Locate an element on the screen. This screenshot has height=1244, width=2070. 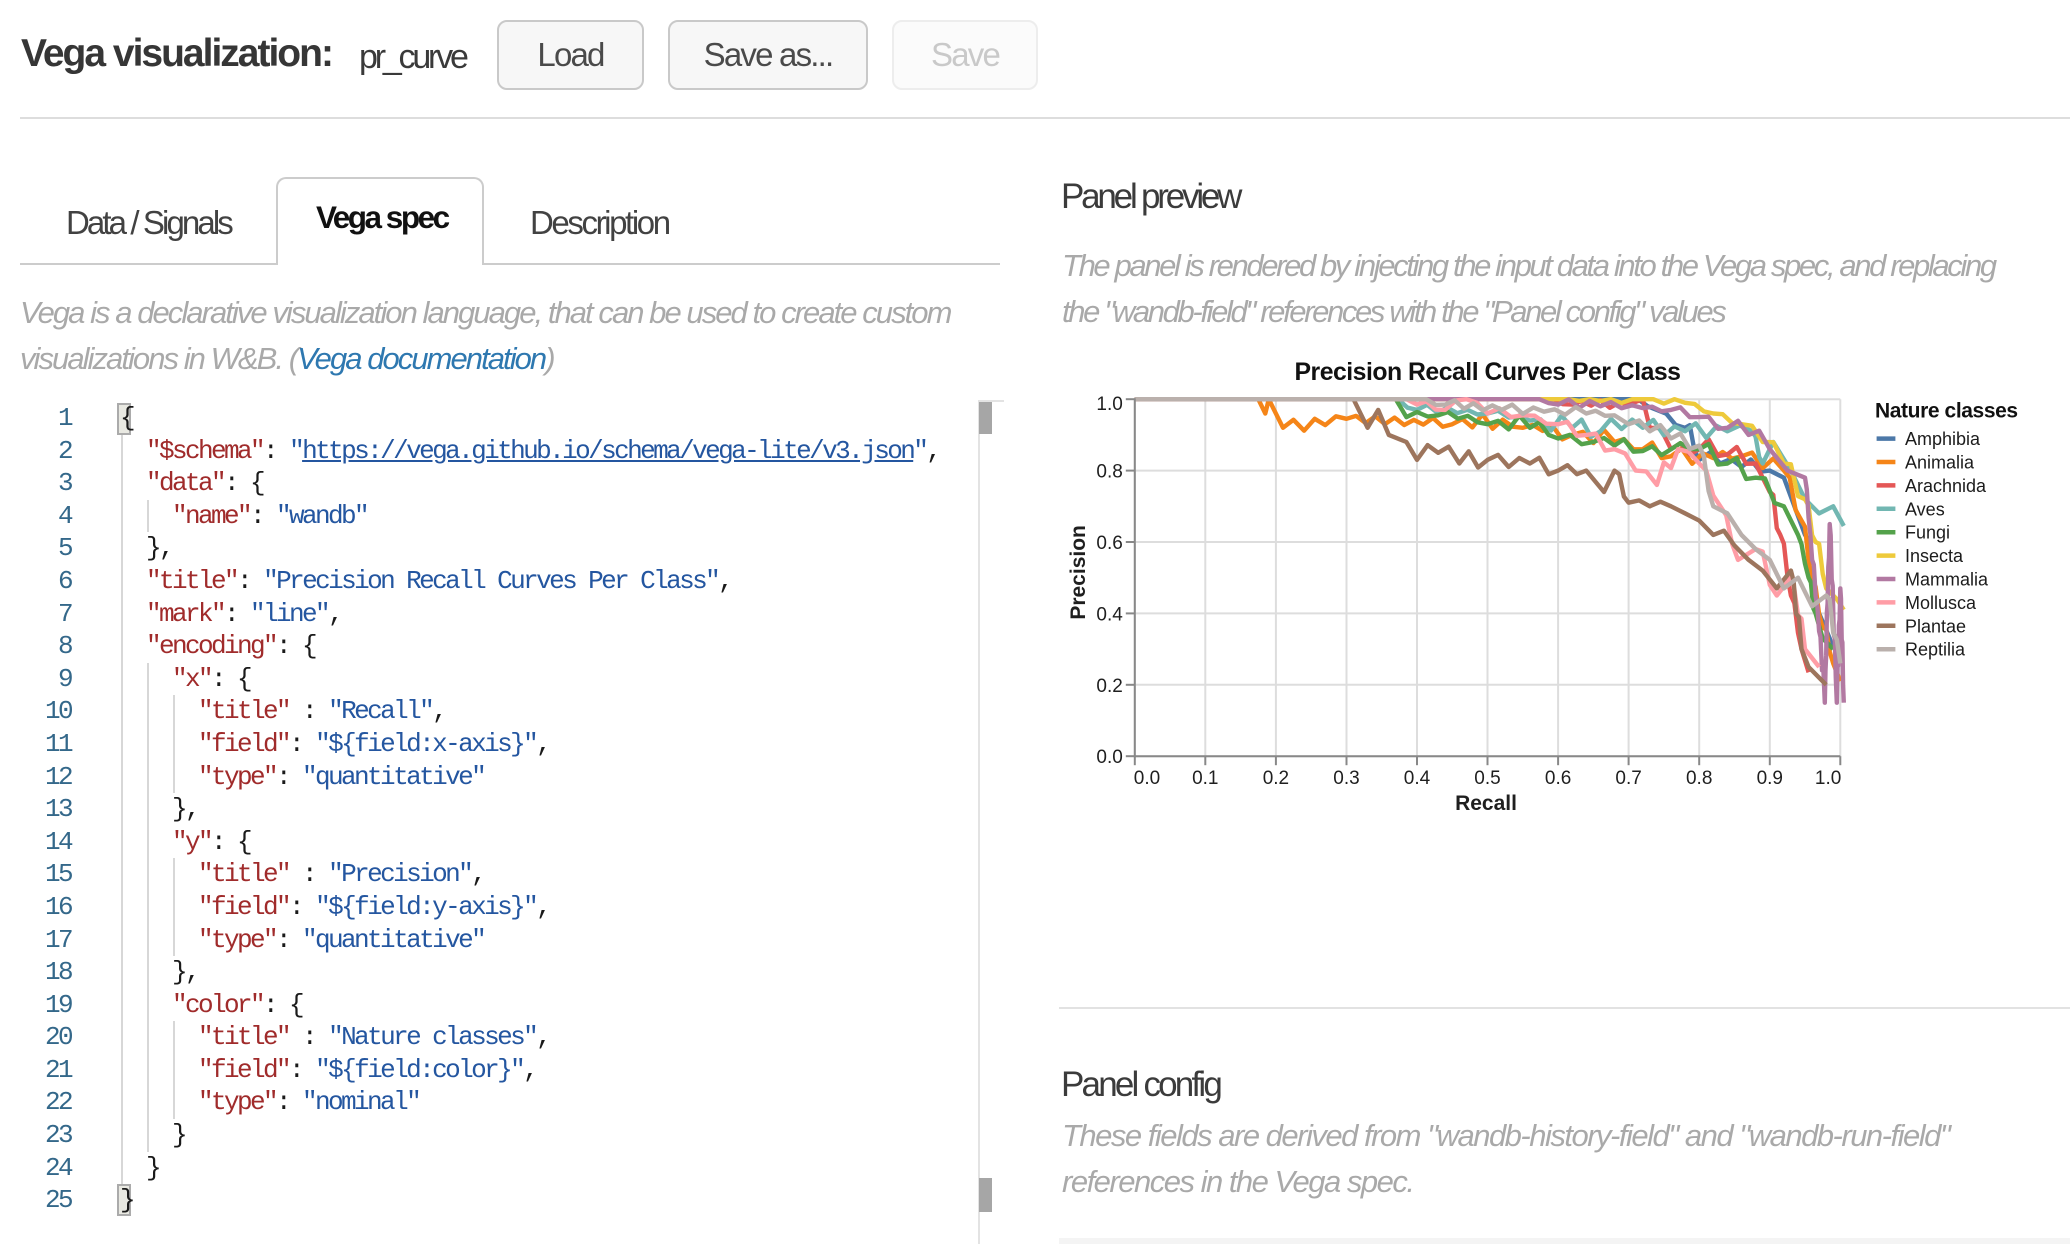
svg-text: Aves is located at coordinates (1925, 509).